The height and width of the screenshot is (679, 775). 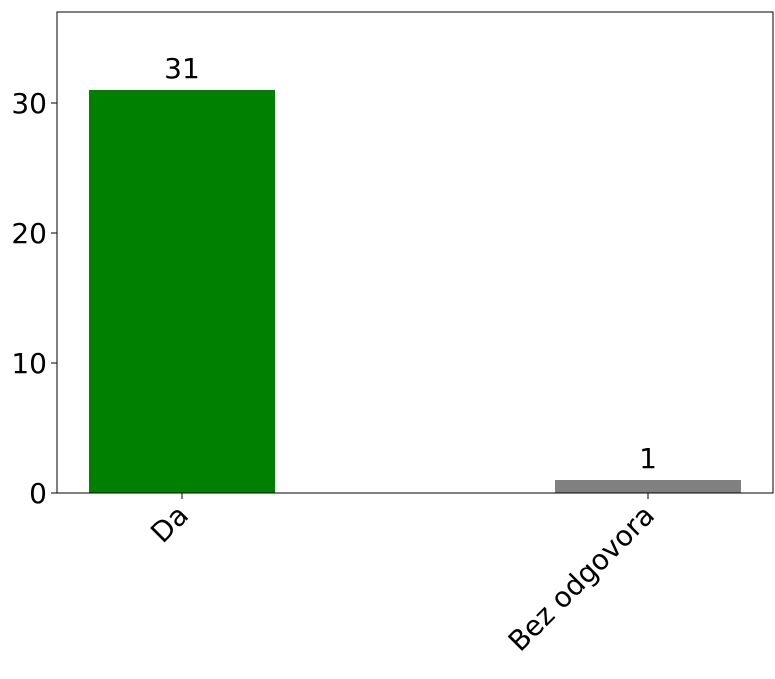 I want to click on x-tick-label-2: Bez odgovora, so click(x=581, y=578).